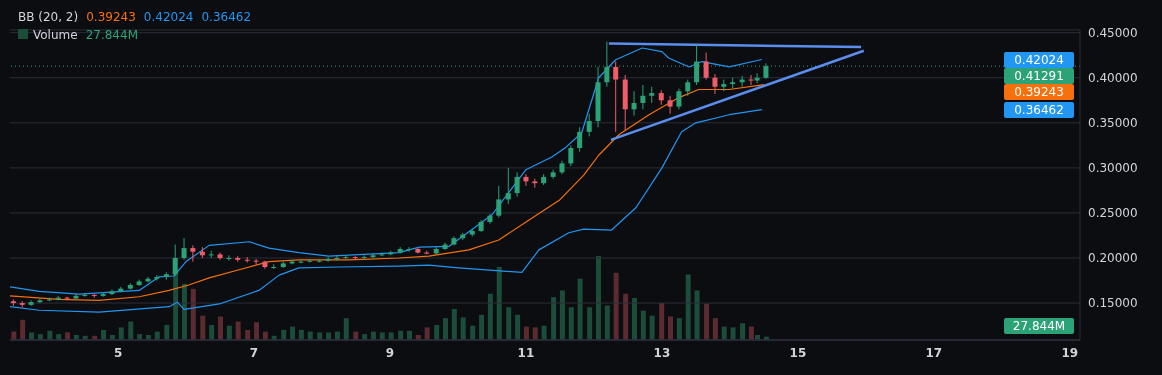 The width and height of the screenshot is (1162, 375). I want to click on y-tick-label: 0.35000, so click(1113, 123).